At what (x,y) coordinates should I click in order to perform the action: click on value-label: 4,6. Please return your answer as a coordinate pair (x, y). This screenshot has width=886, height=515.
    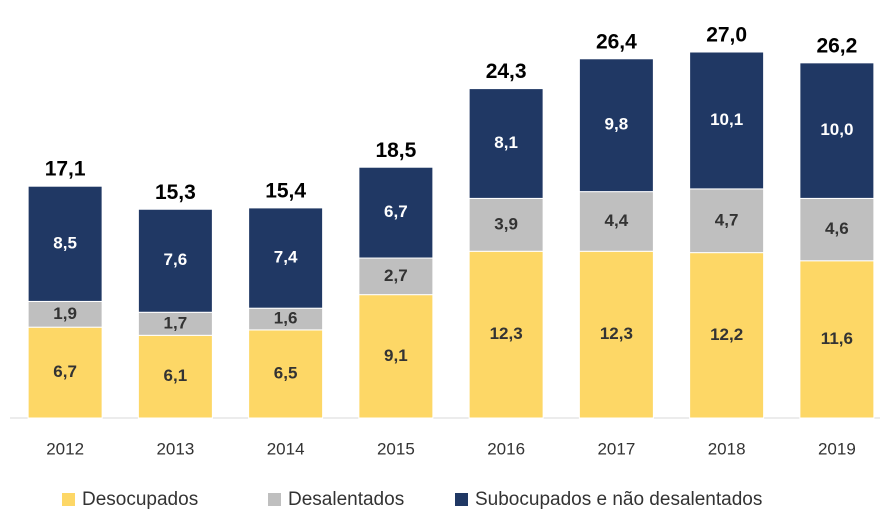
    Looking at the image, I should click on (837, 228).